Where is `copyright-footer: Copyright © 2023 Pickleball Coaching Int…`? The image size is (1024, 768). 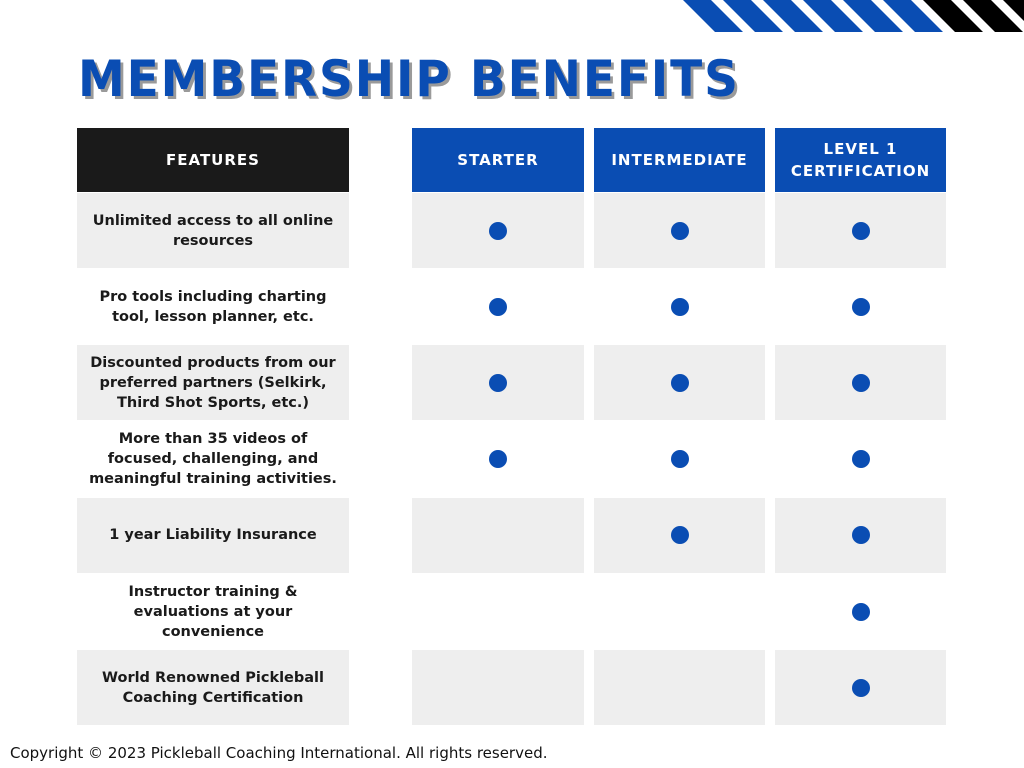 copyright-footer: Copyright © 2023 Pickleball Coaching Int… is located at coordinates (279, 753).